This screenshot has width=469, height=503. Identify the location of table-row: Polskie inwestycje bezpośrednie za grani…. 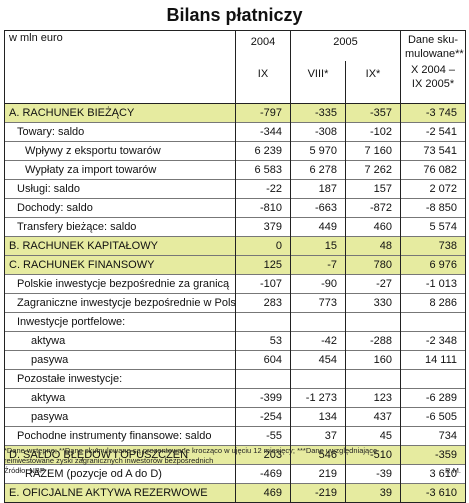
(235, 284).